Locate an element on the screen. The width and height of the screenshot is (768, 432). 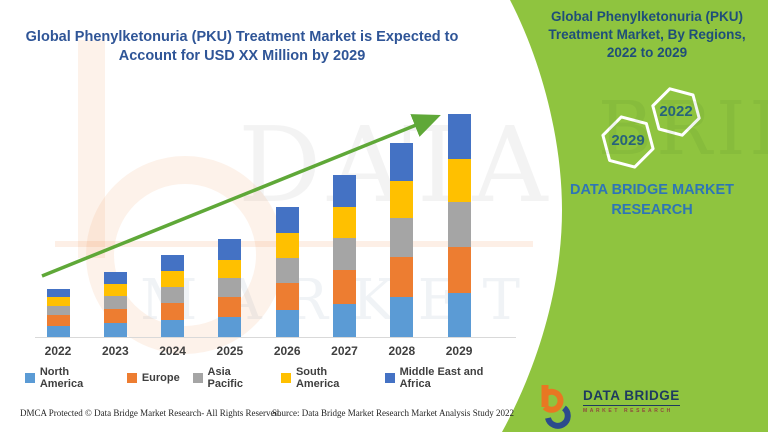
legend-label: South America is located at coordinates (317, 378).